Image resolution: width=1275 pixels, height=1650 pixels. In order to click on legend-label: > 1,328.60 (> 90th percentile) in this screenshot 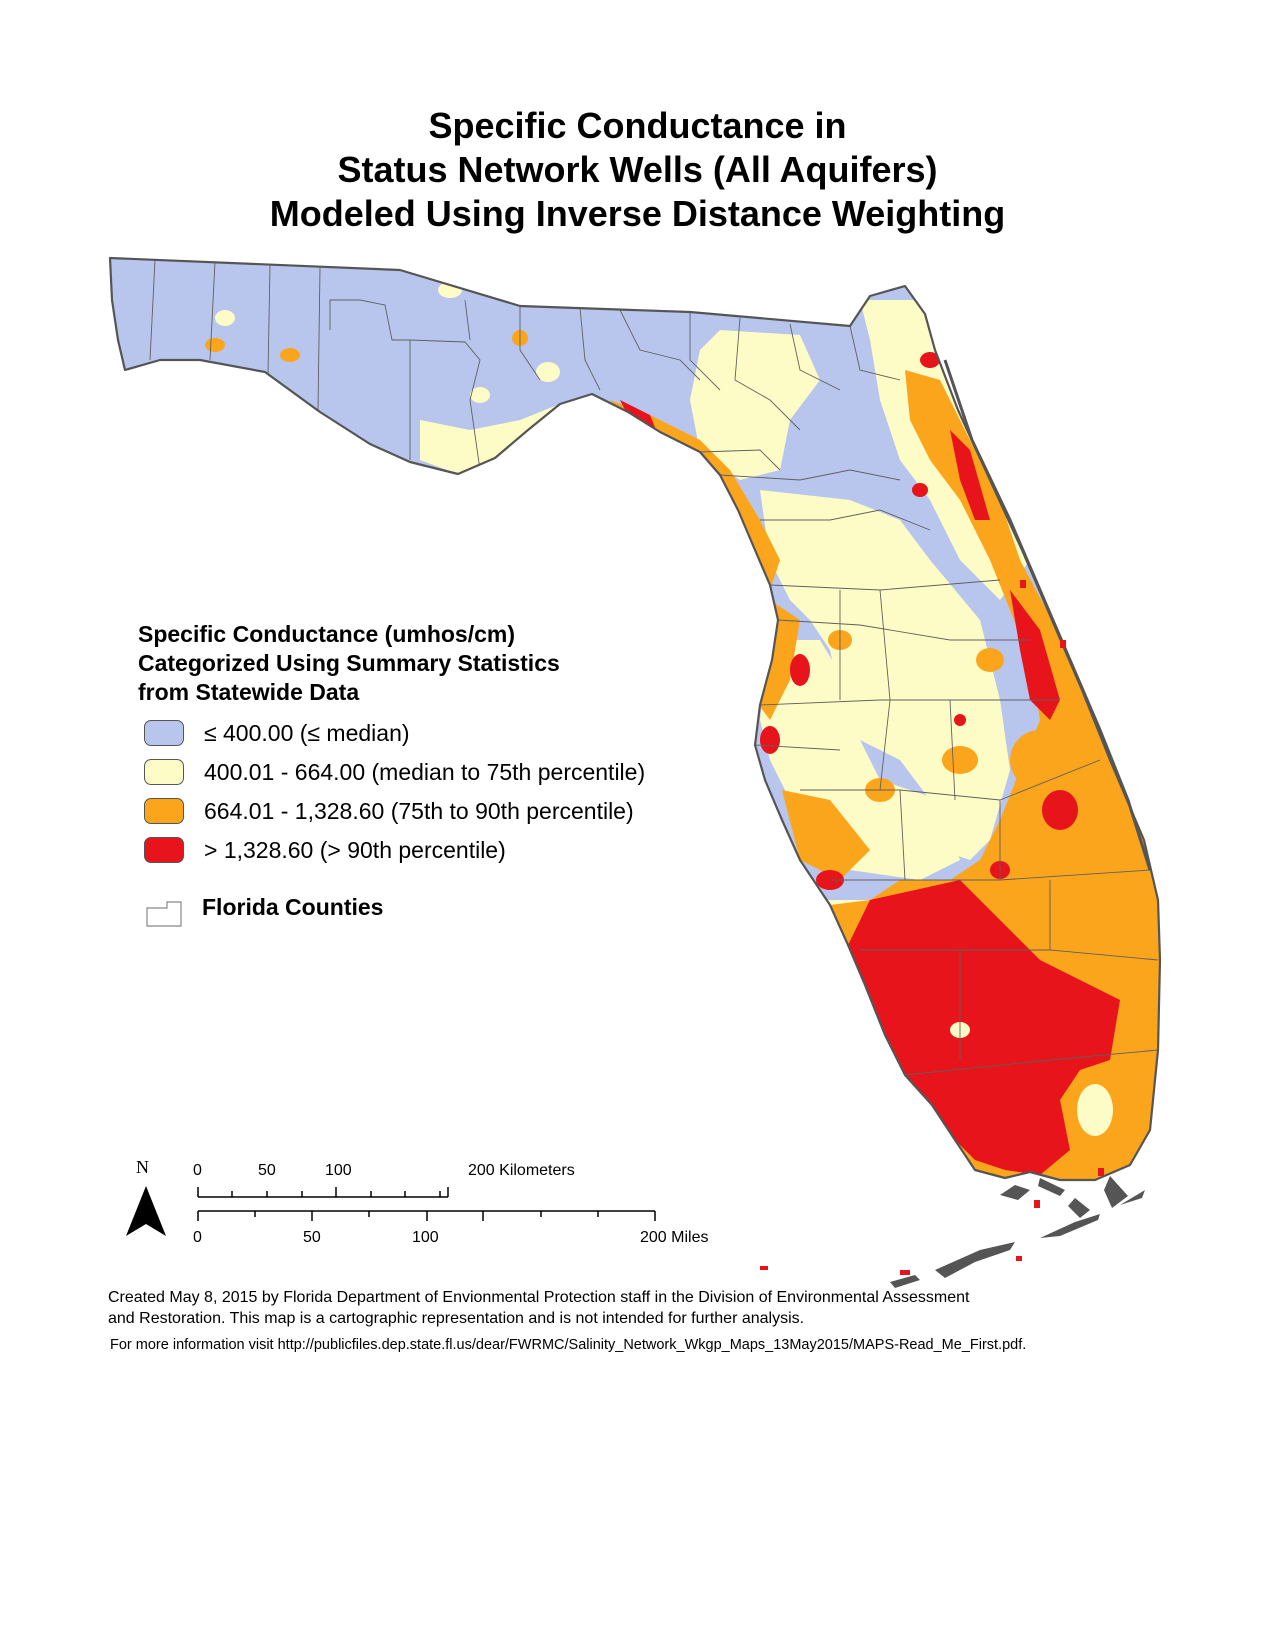, I will do `click(355, 850)`.